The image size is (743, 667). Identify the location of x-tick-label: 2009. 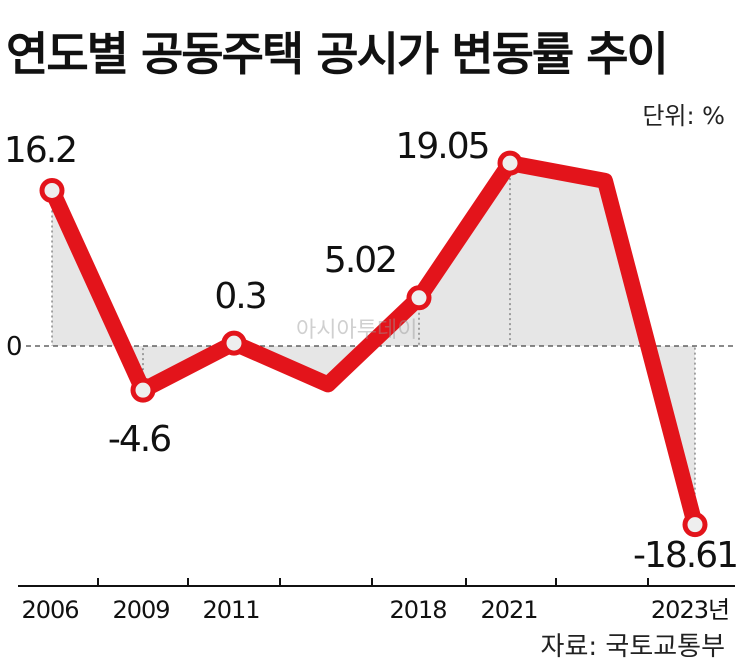
(140, 610).